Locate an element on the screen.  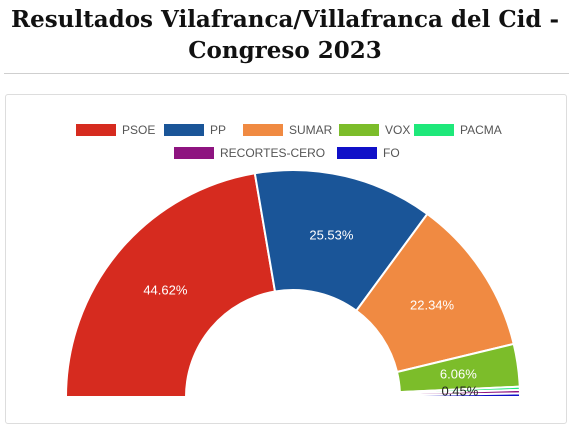
legend-label-vox: VOX is located at coordinates (397, 130).